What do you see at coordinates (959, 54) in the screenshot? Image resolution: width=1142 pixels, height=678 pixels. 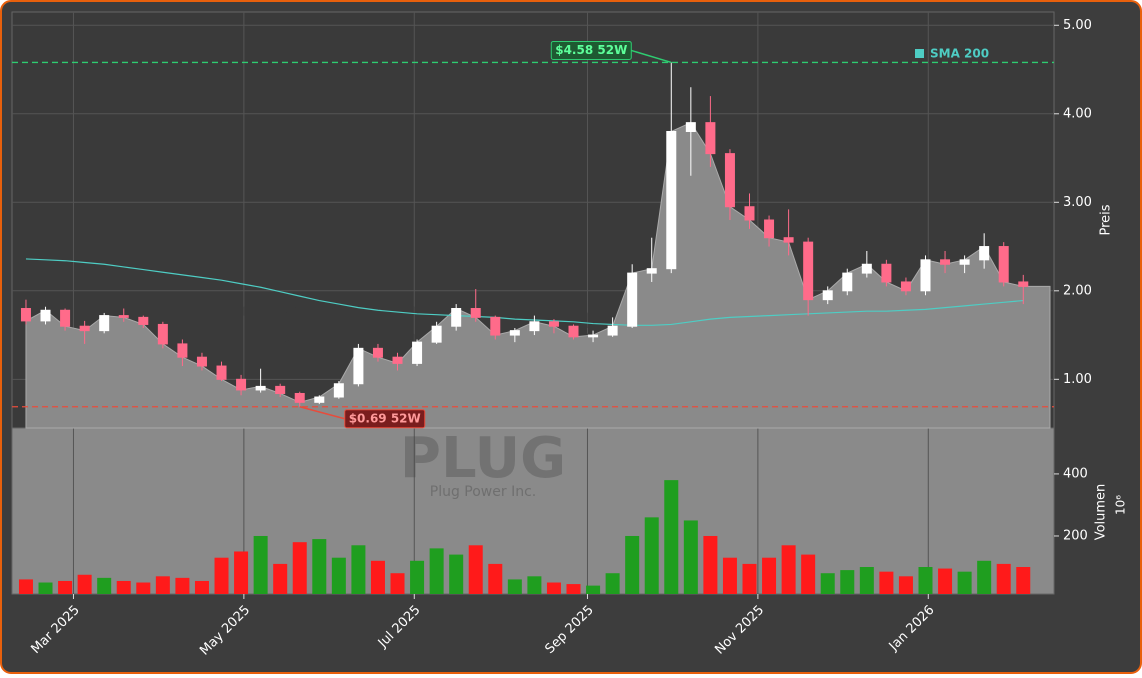 I see `legend-label: SMA 200` at bounding box center [959, 54].